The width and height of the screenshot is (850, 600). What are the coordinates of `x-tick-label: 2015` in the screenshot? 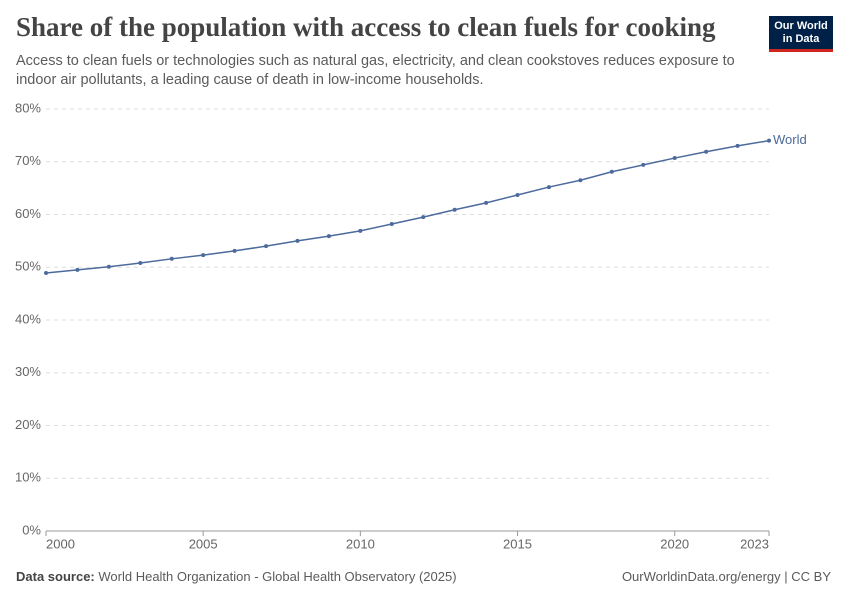 It's located at (517, 543).